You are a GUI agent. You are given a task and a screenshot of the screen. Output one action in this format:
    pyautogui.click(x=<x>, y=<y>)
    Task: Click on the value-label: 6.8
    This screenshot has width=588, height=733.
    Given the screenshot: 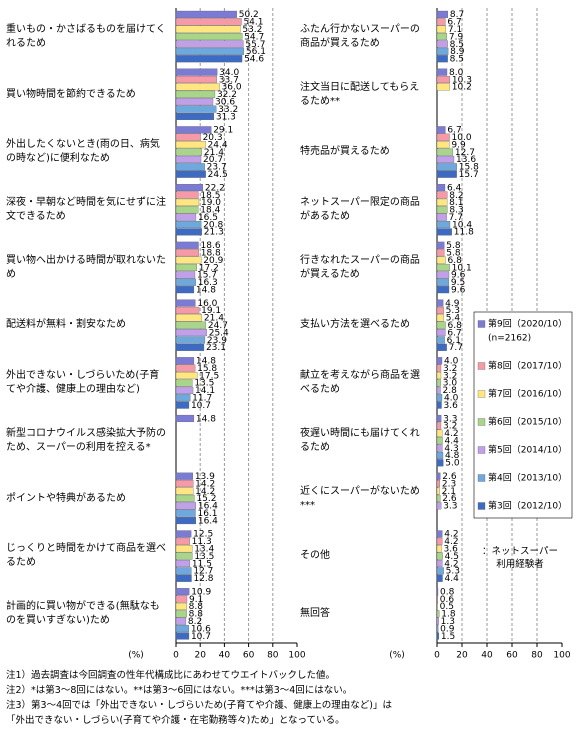 What is the action you would take?
    pyautogui.click(x=455, y=261)
    